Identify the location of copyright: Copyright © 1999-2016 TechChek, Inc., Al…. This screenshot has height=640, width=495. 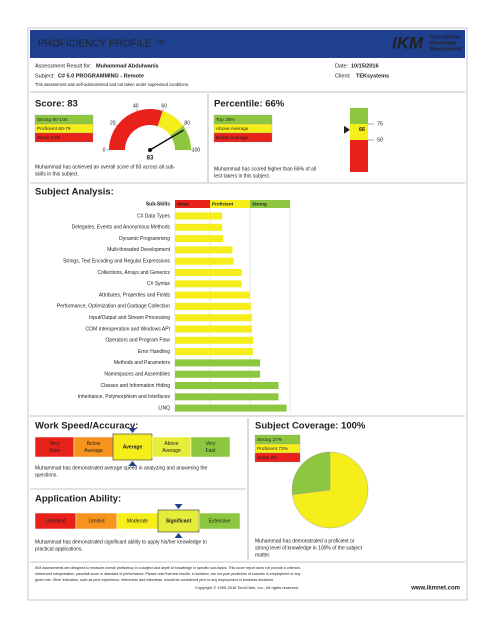
(247, 587).